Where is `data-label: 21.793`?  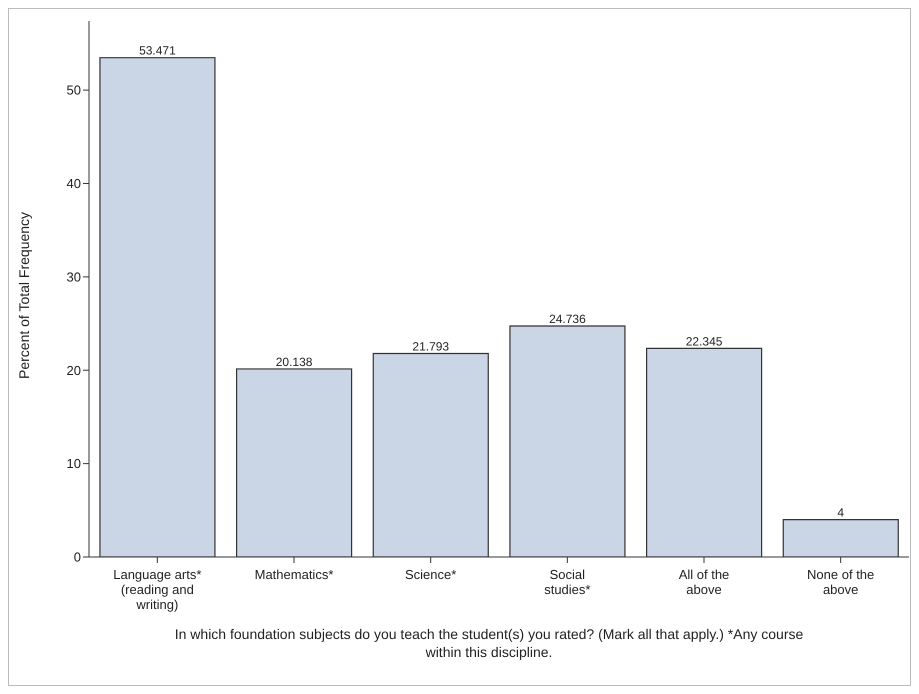
data-label: 21.793 is located at coordinates (431, 346).